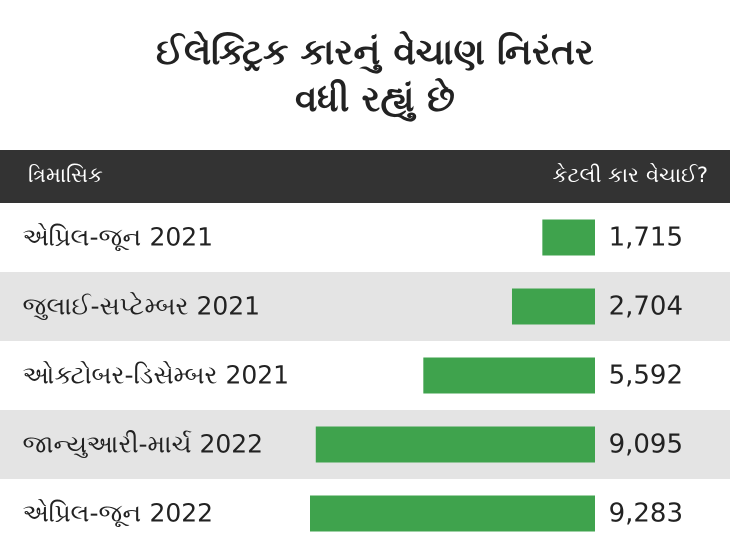 This screenshot has width=730, height=548. What do you see at coordinates (65, 175) in the screenshot?
I see `y-axis-title: ત્રિમાસિક` at bounding box center [65, 175].